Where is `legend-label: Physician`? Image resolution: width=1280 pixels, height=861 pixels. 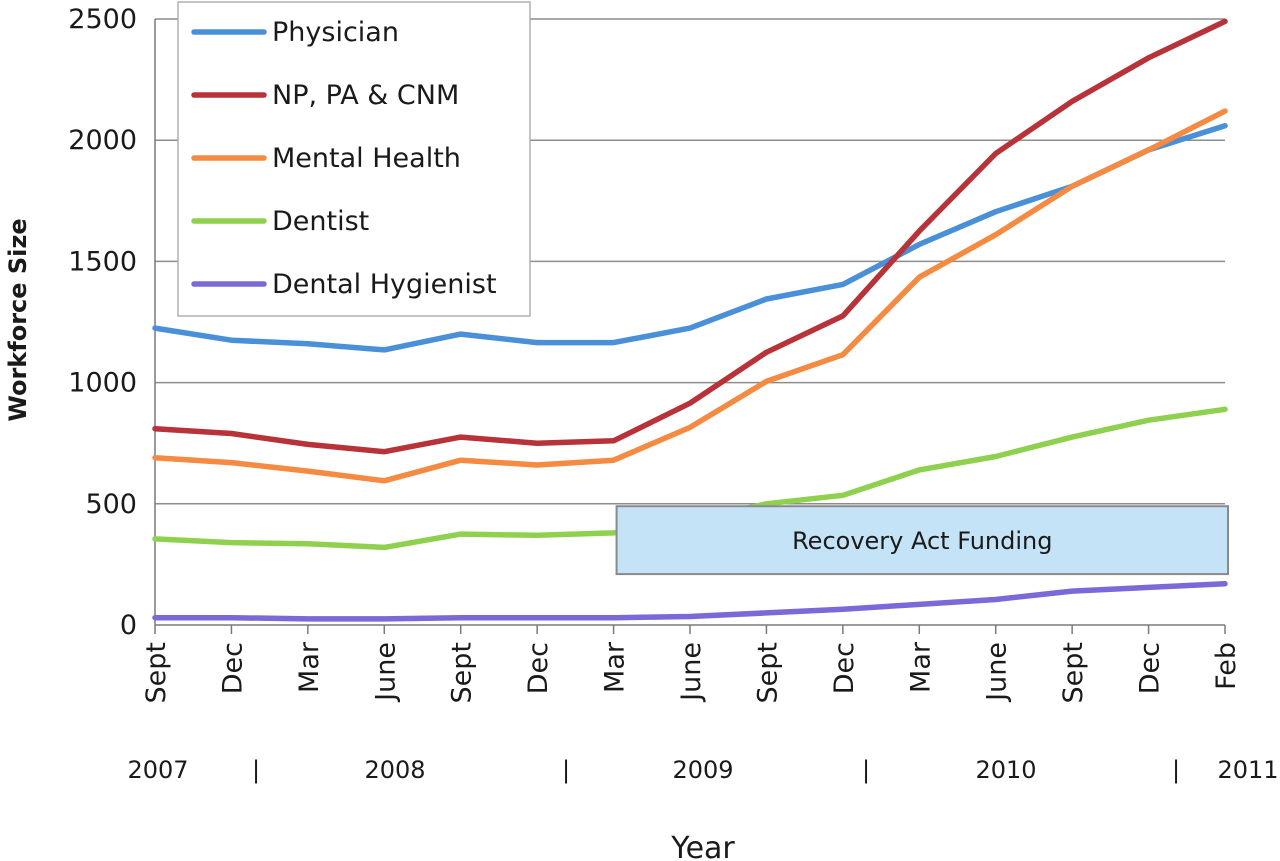 legend-label: Physician is located at coordinates (335, 32).